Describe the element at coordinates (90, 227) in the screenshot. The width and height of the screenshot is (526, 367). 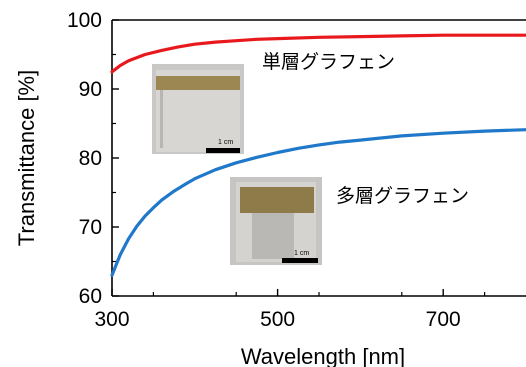
I see `y-tick-label: 70` at that location.